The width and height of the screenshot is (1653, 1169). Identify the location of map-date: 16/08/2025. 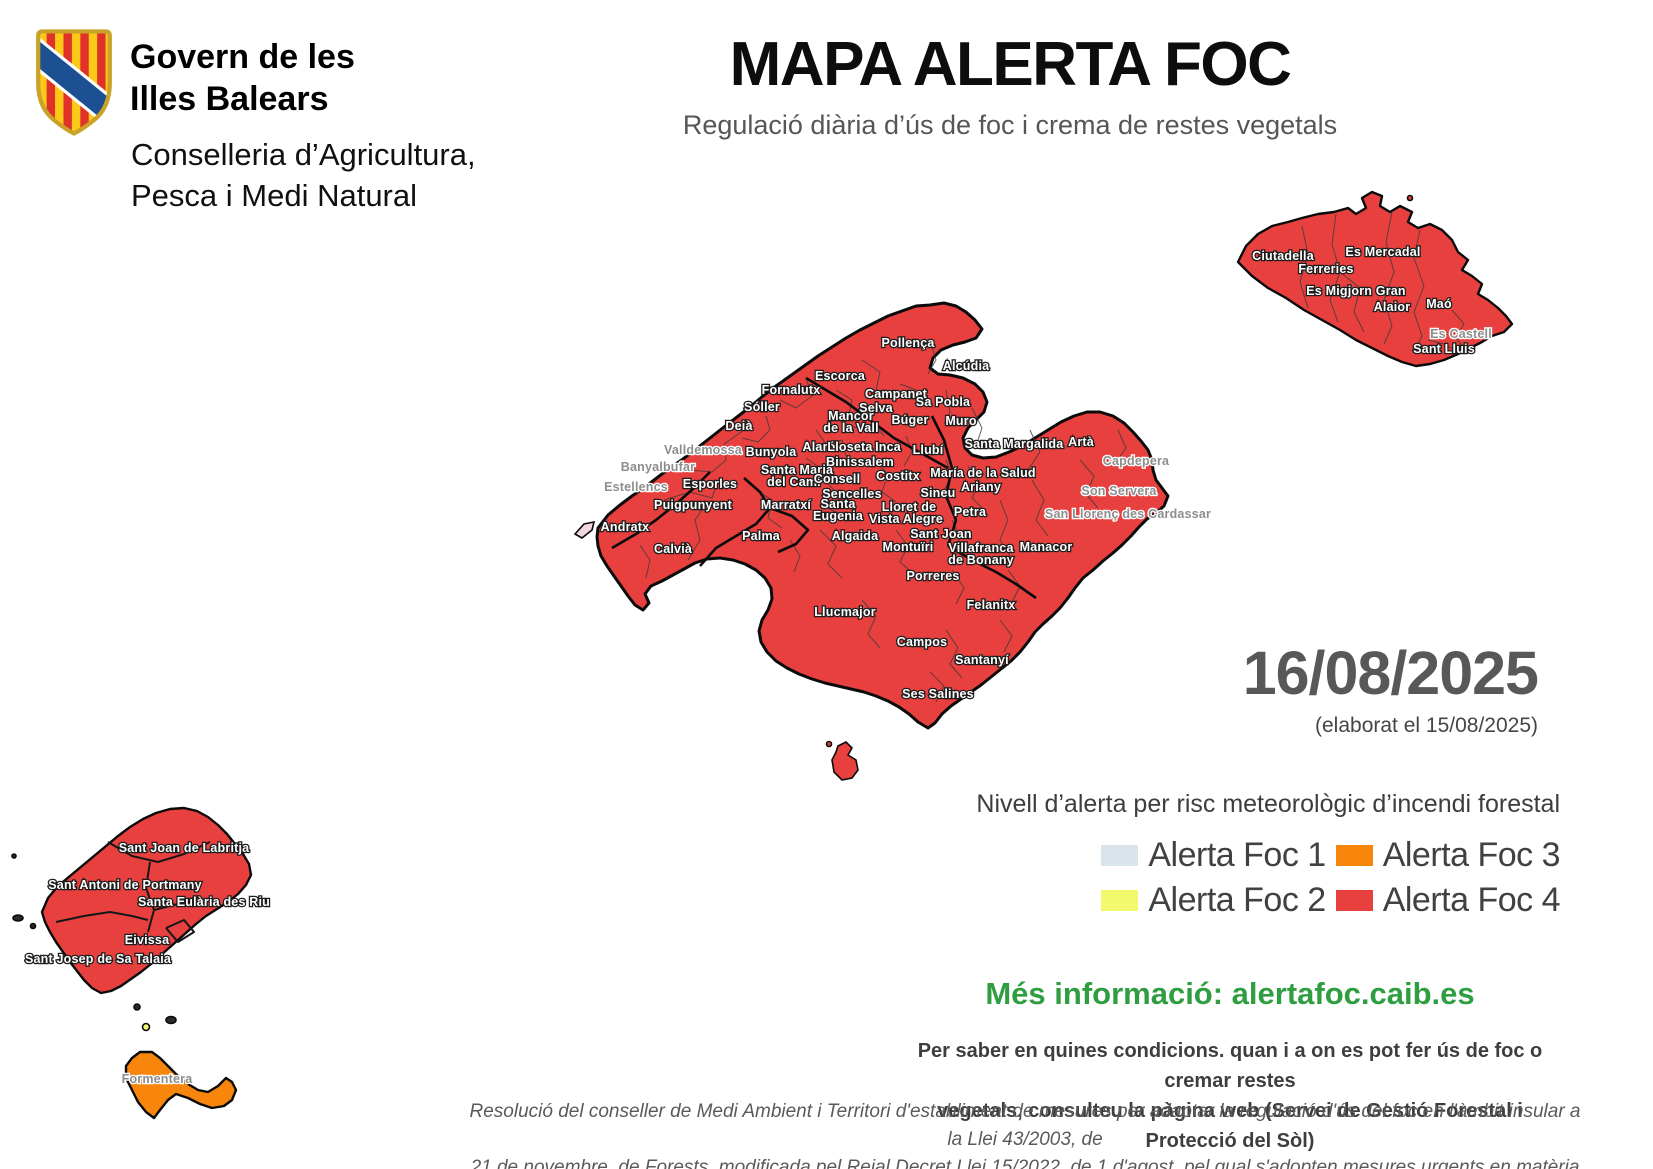
(1390, 673).